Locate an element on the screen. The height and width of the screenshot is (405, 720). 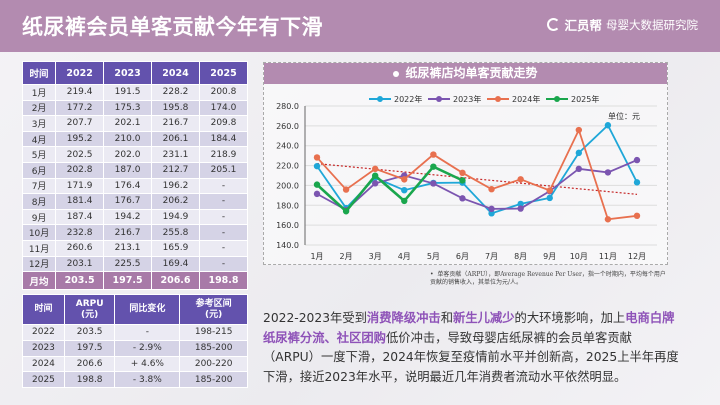
chart-title: 纸尿裤店均单客贡献走势 is located at coordinates (465, 73).